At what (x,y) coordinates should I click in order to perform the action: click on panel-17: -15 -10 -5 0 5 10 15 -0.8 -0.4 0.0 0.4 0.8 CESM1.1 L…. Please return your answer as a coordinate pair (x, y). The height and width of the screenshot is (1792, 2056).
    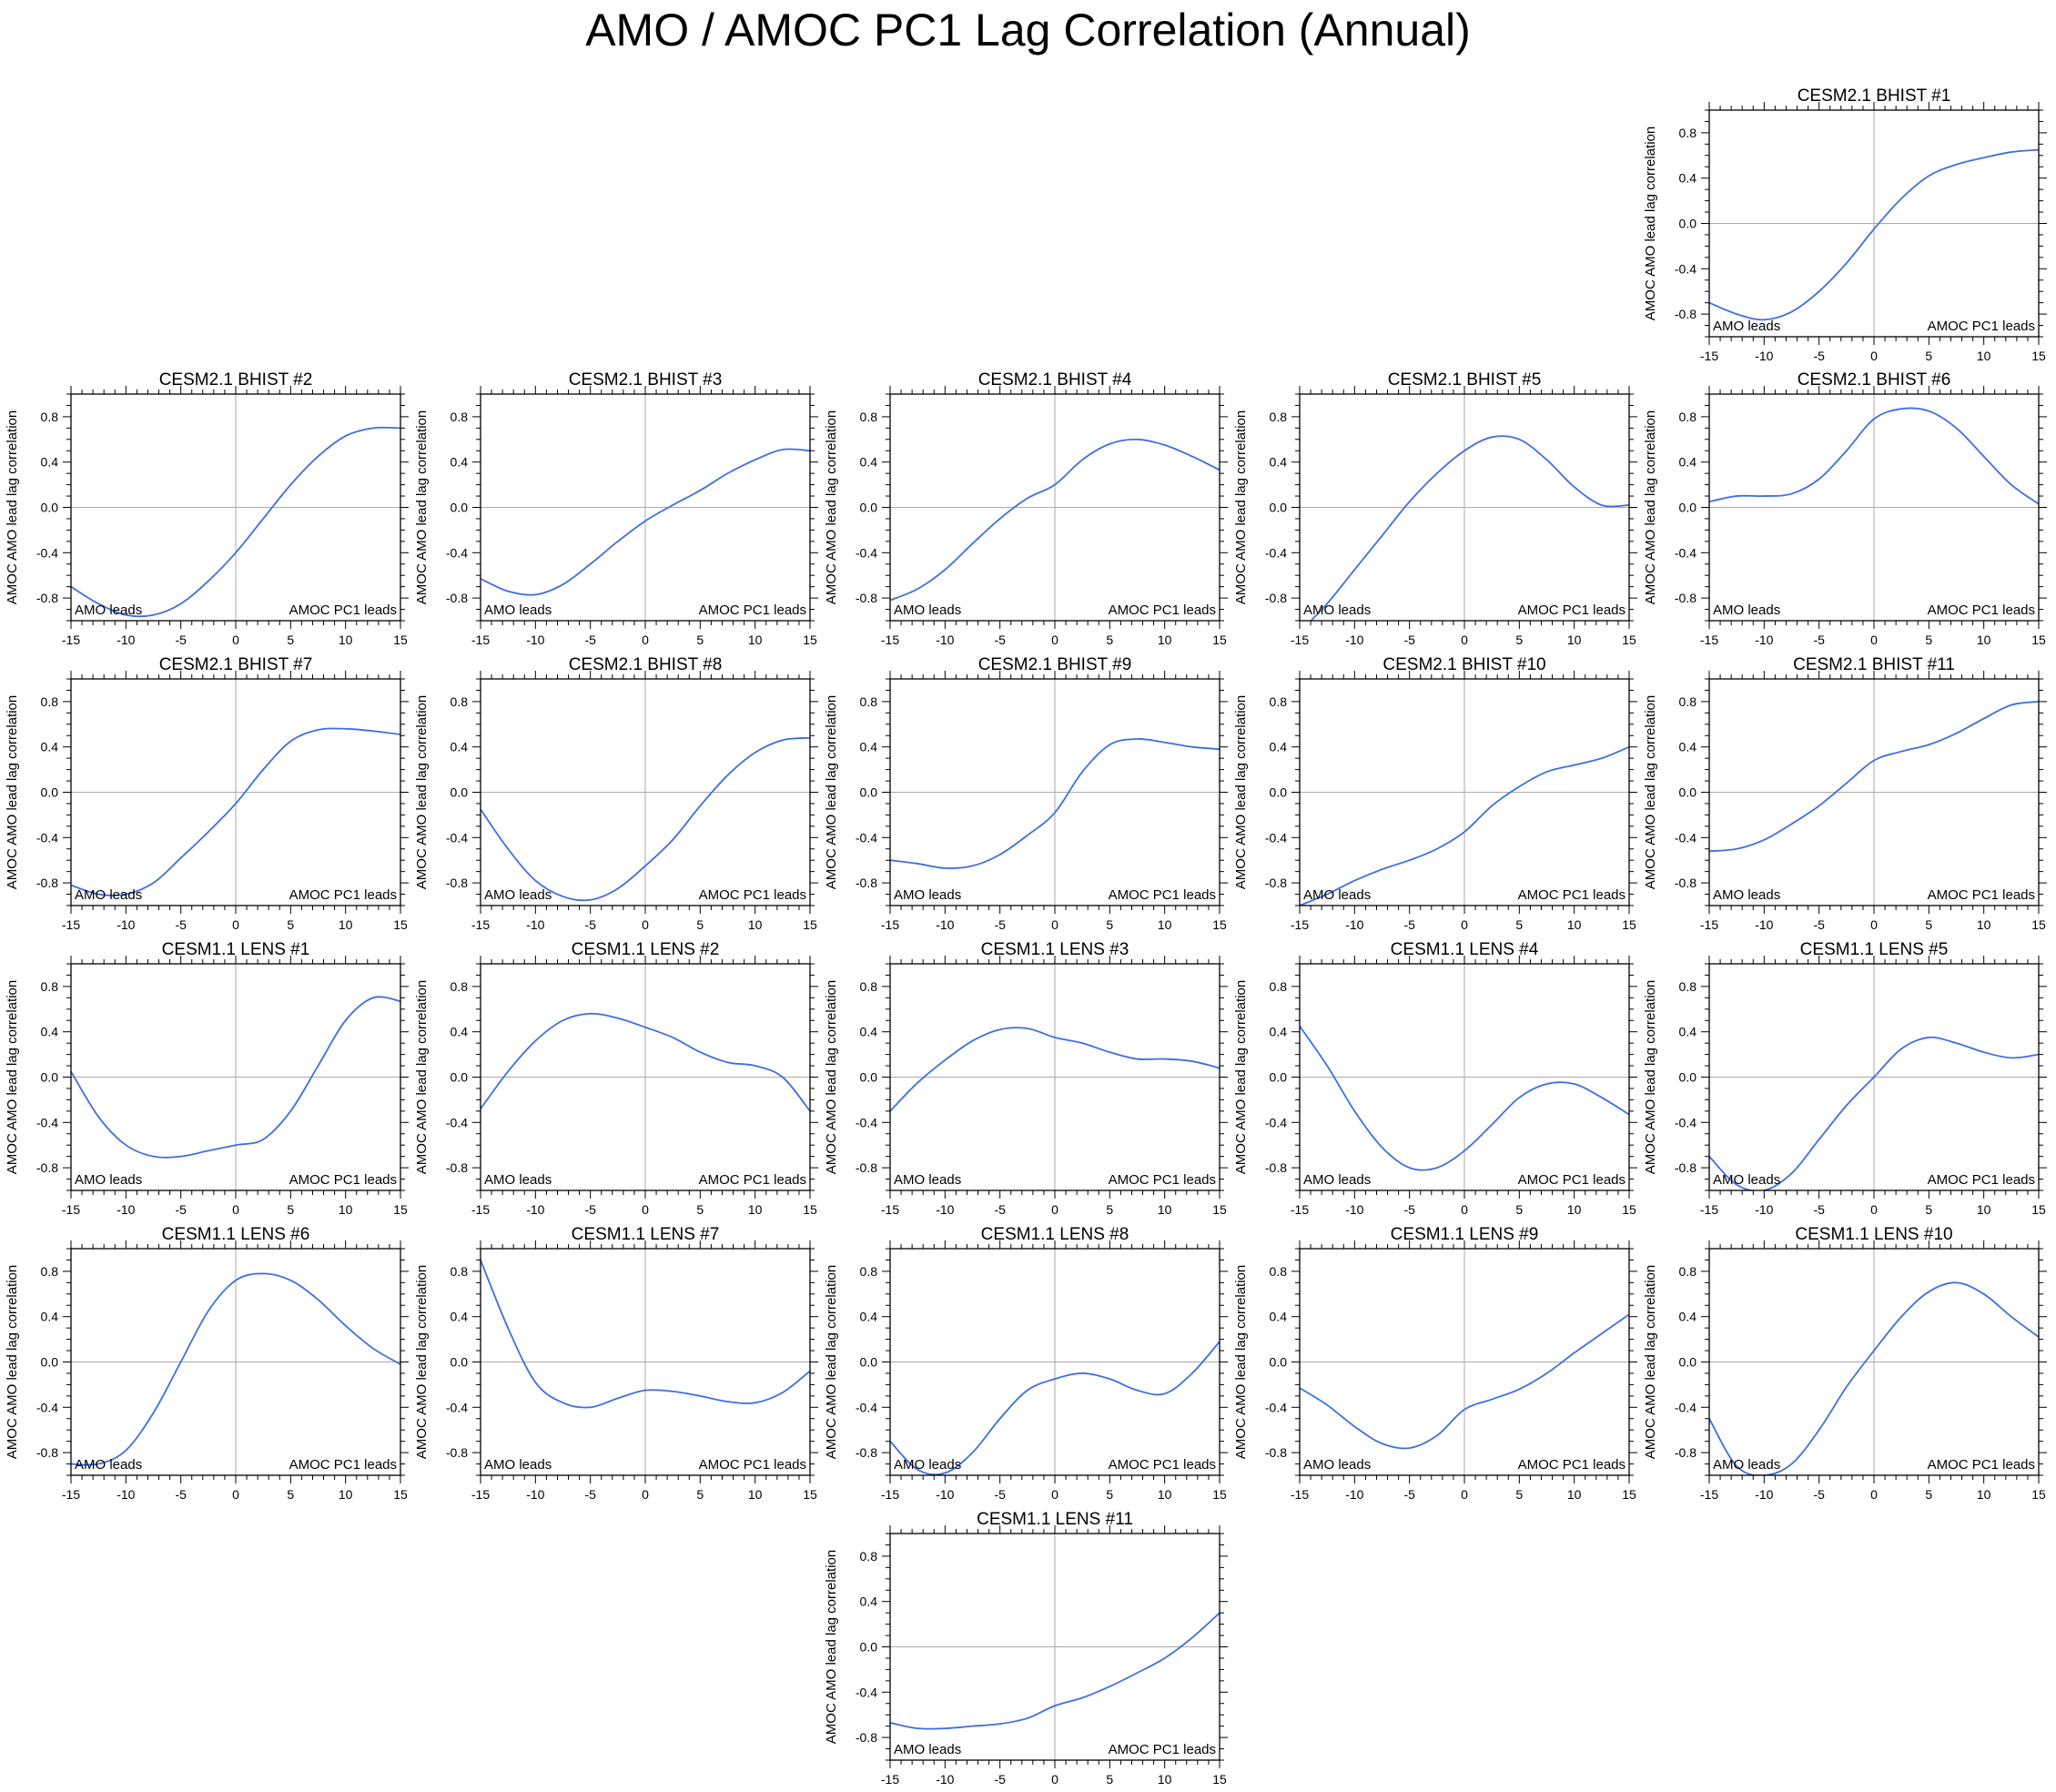
    Looking at the image, I should click on (207, 1363).